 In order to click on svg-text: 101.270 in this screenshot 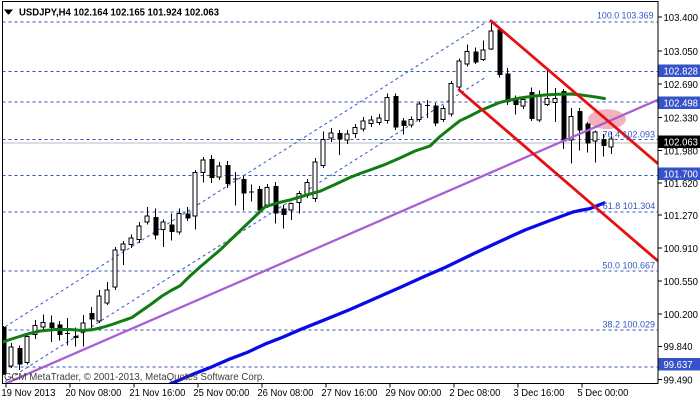, I will do `click(681, 216)`.